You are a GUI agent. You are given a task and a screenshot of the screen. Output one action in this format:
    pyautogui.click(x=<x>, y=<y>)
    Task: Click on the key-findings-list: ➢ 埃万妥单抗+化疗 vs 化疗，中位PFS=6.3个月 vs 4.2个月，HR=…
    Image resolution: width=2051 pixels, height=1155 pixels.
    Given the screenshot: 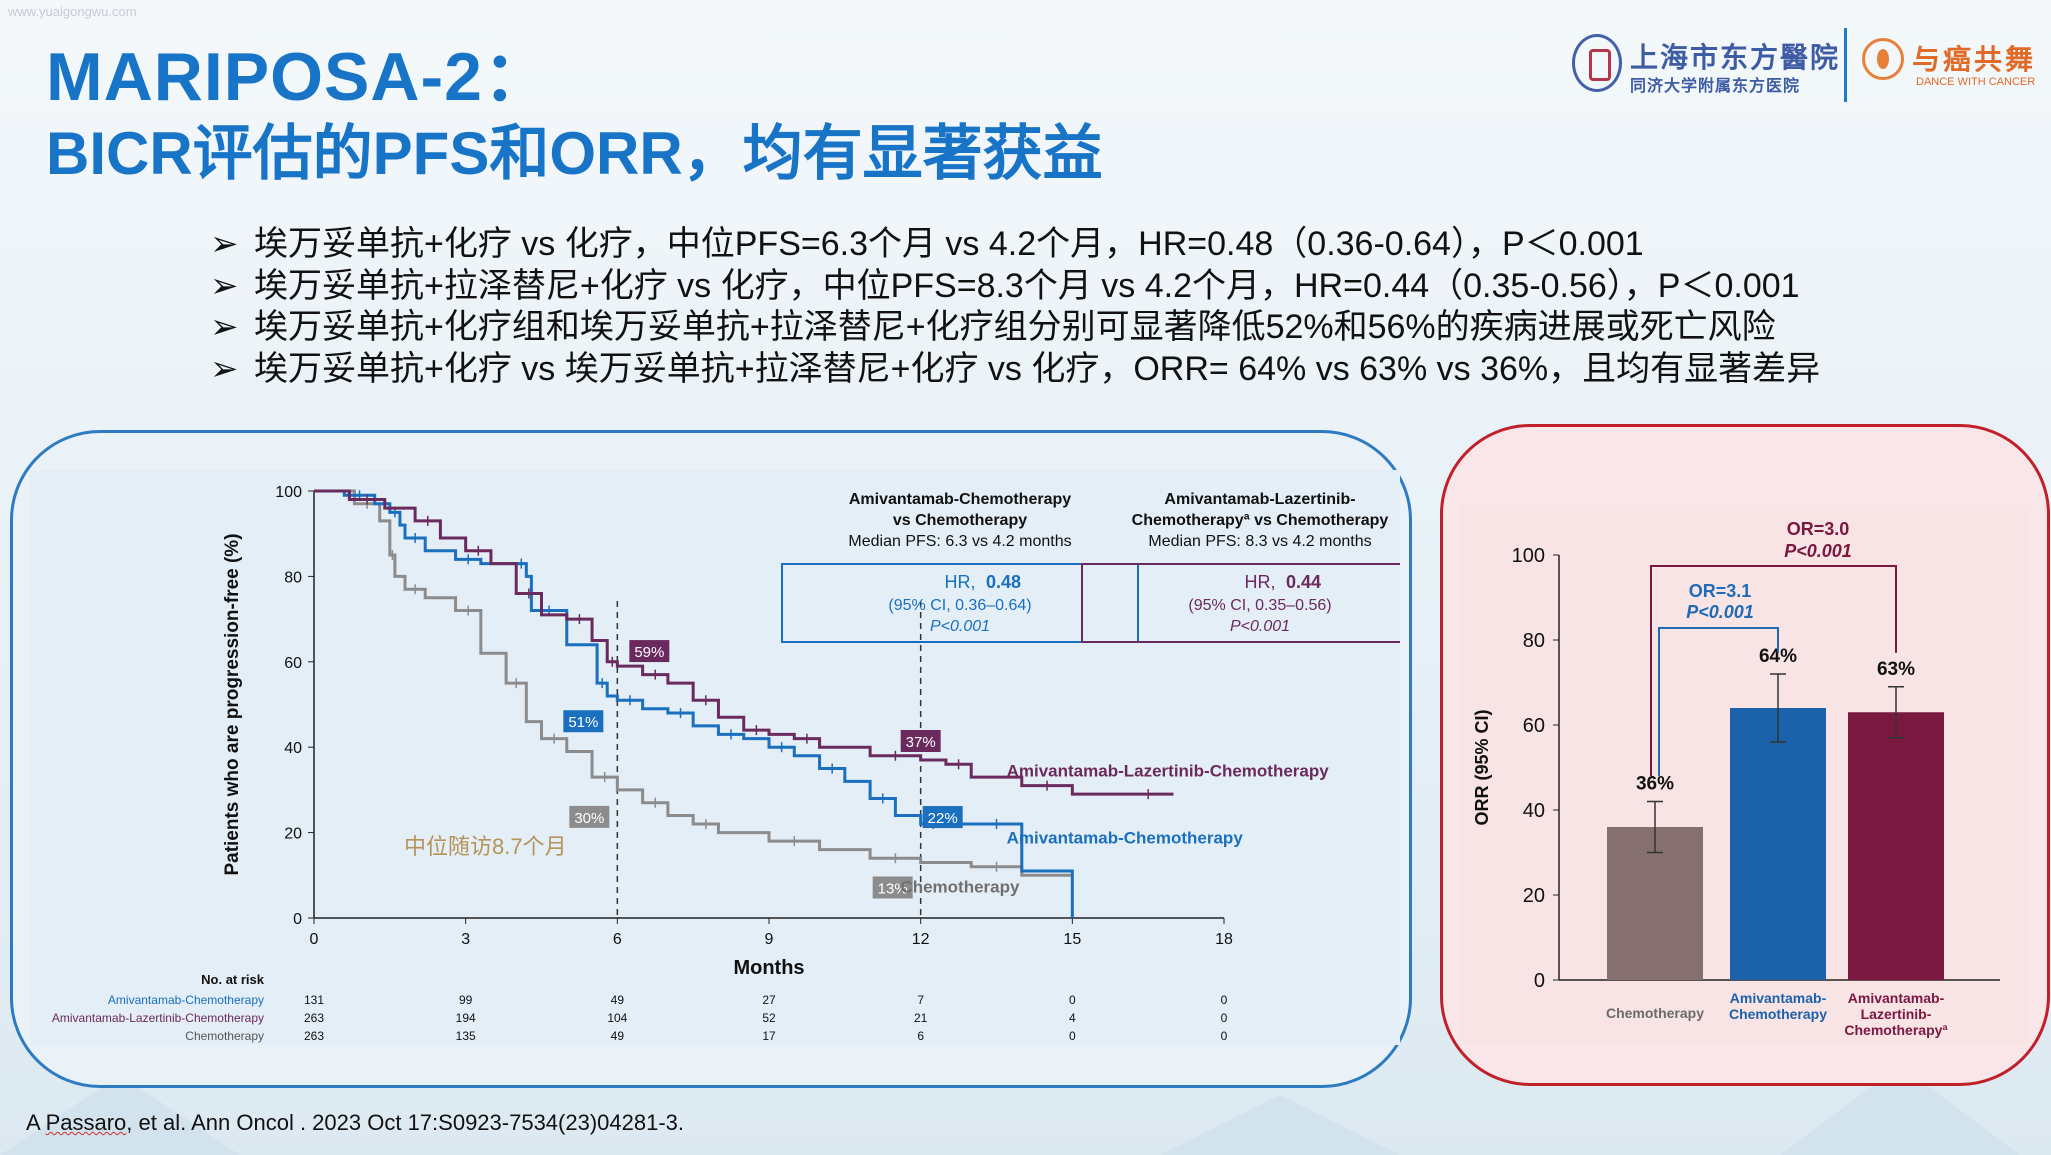 What is the action you would take?
    pyautogui.click(x=1015, y=307)
    